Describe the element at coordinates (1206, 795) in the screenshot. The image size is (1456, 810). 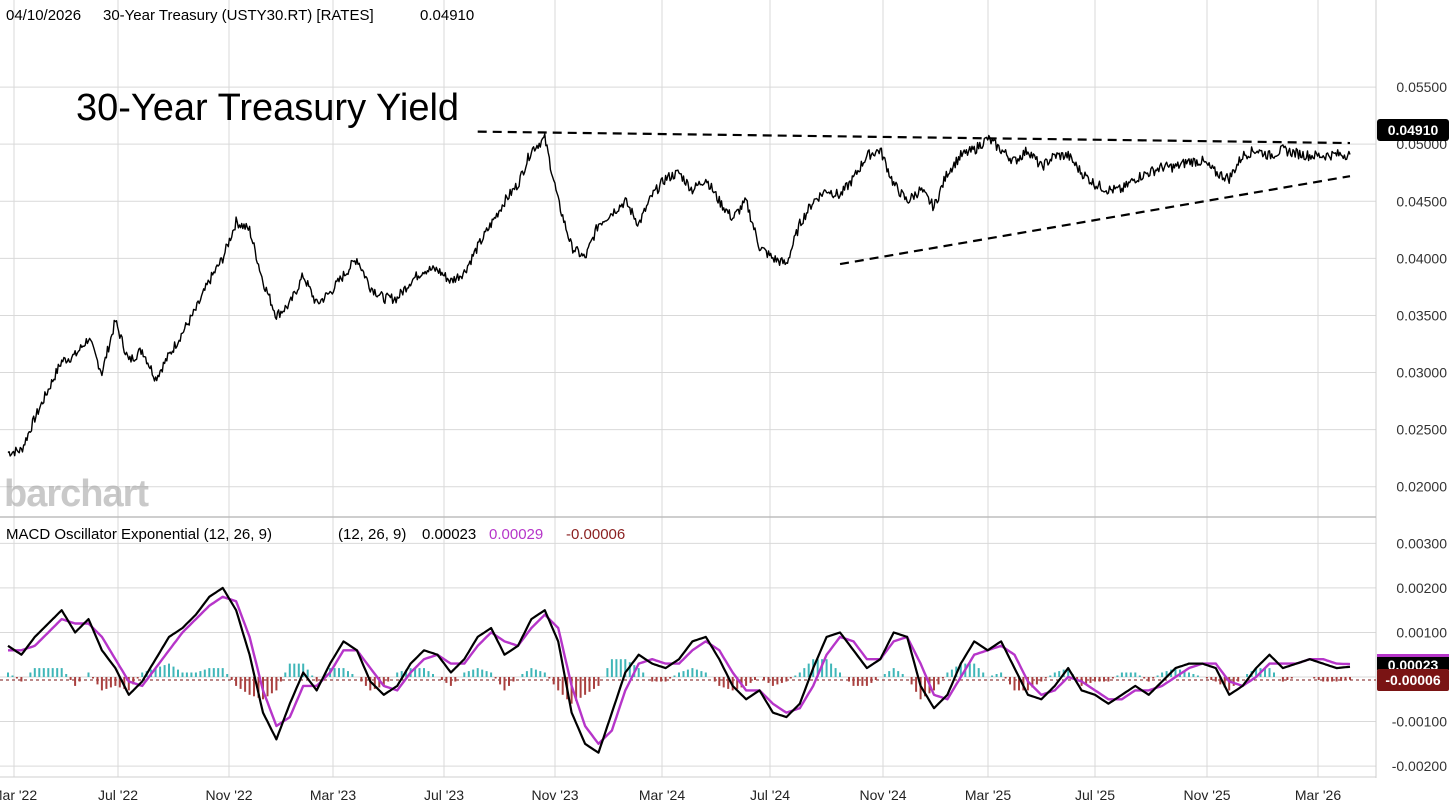
I see `x-tick-label: Nov '25` at that location.